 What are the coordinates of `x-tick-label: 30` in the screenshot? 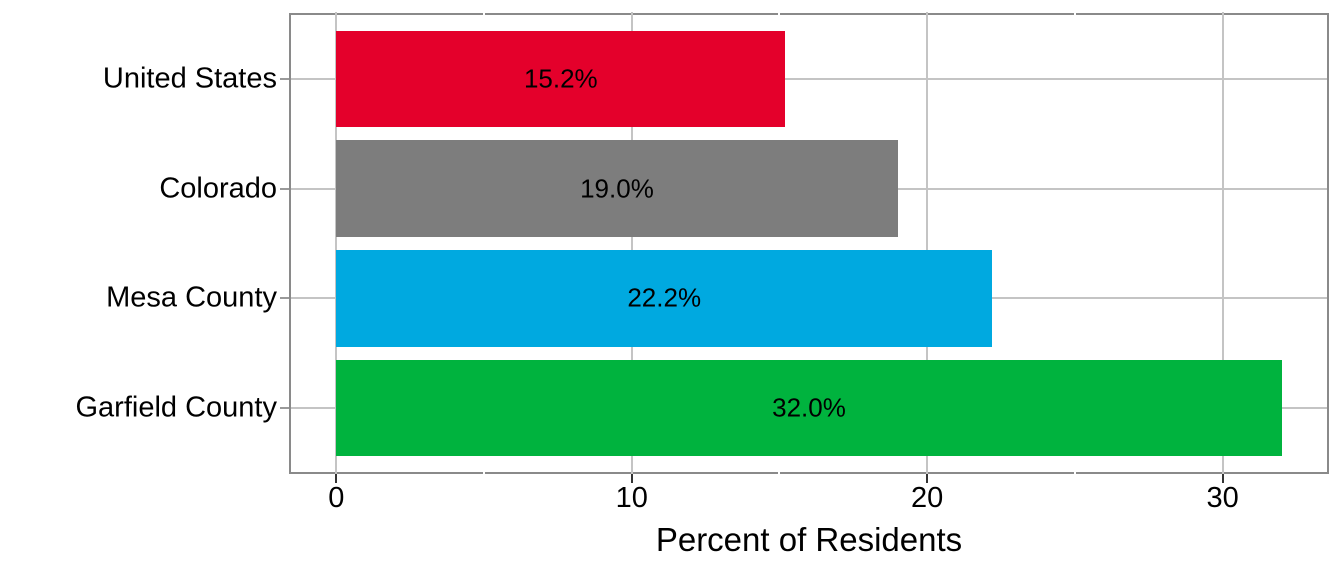 It's located at (1222, 498).